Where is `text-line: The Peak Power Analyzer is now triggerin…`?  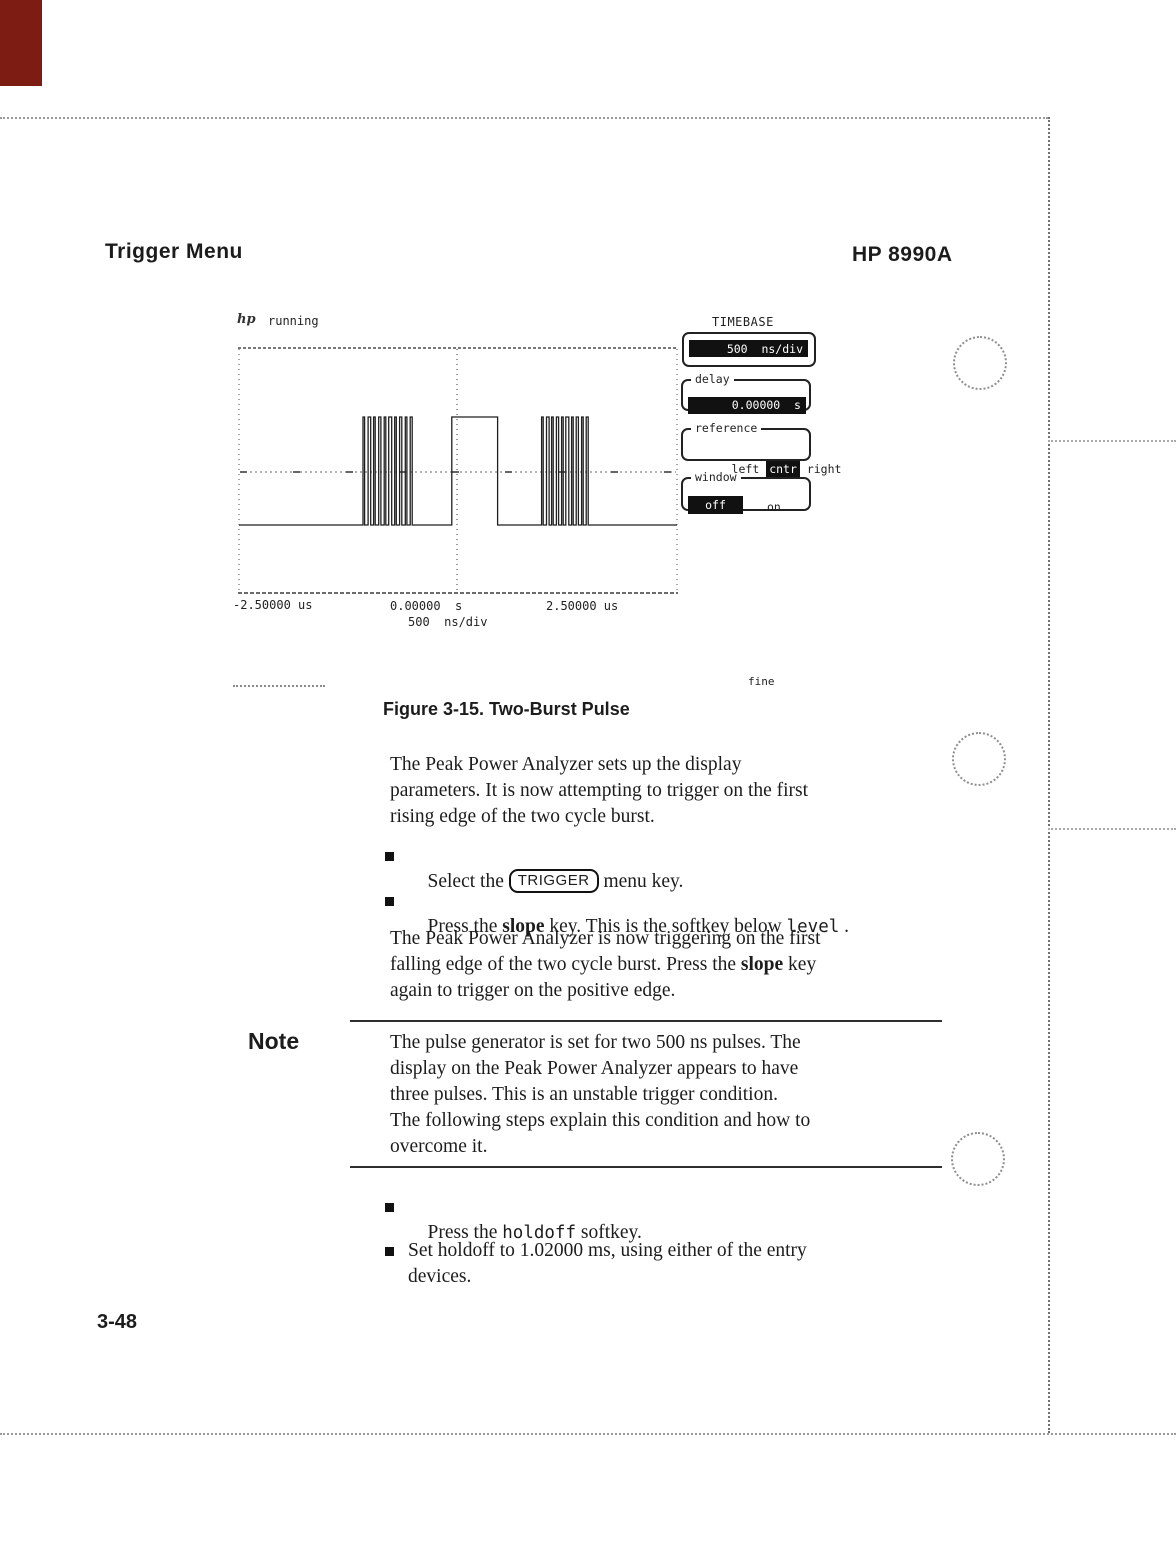
text-line: The Peak Power Analyzer is now triggerin… is located at coordinates (605, 938).